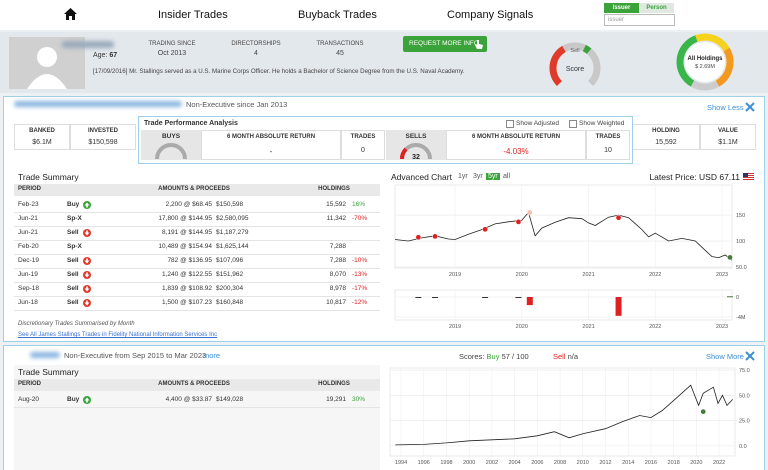  I want to click on plot-frame, so click(563, 226).